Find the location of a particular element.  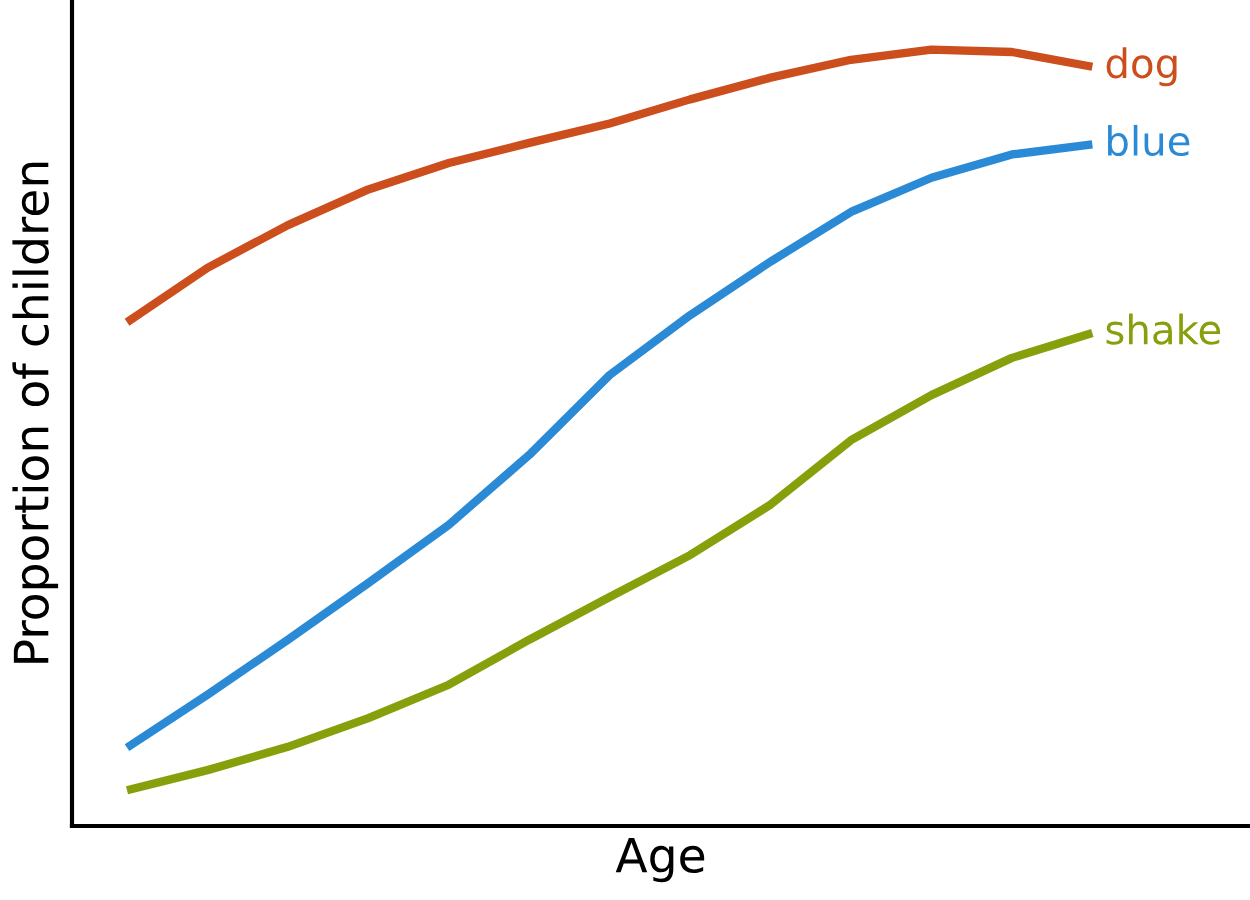

y-axis-title: Proportion of children is located at coordinates (35, 412).